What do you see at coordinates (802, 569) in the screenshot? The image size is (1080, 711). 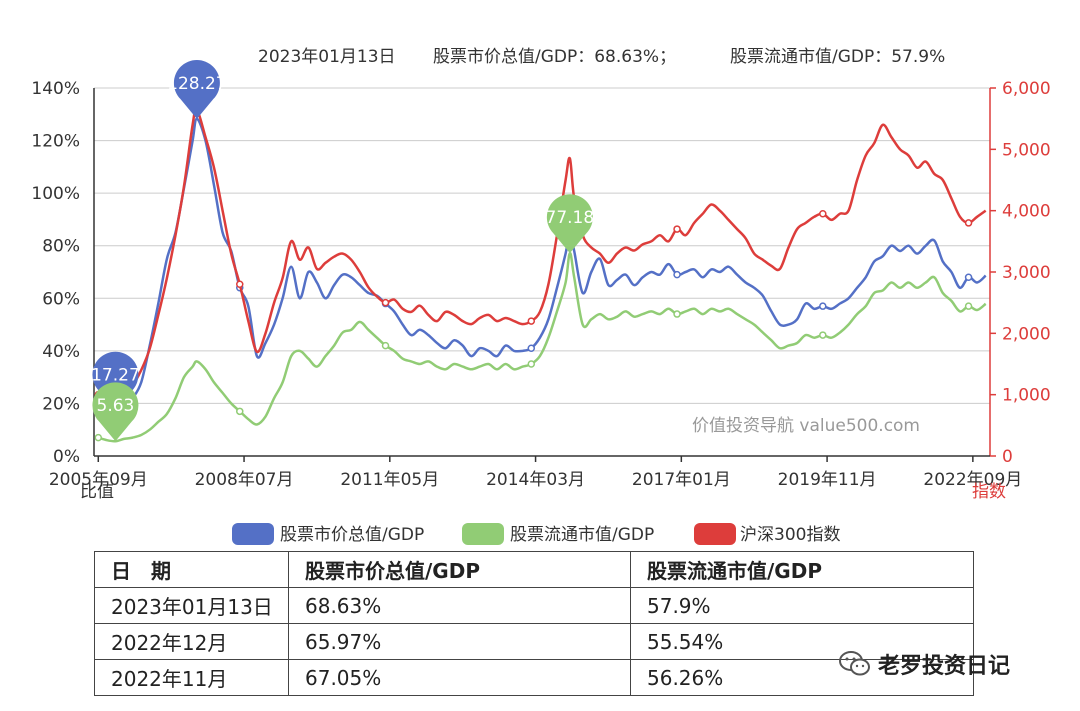 I see `table-header-float: 股票流通市值/GDP` at bounding box center [802, 569].